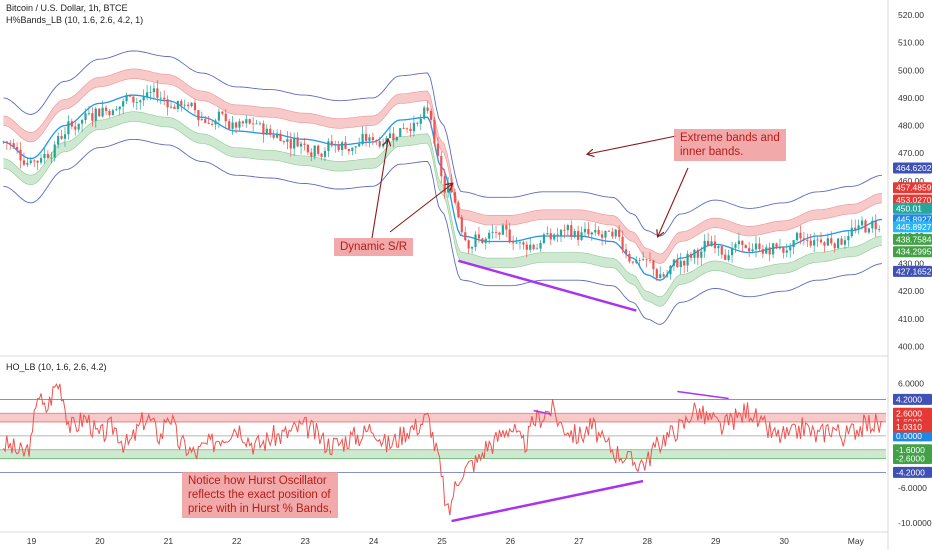 The height and width of the screenshot is (550, 932). I want to click on oscillator-label: HO_LB (10, 1.6, 2.6, 4.2), so click(56, 367).